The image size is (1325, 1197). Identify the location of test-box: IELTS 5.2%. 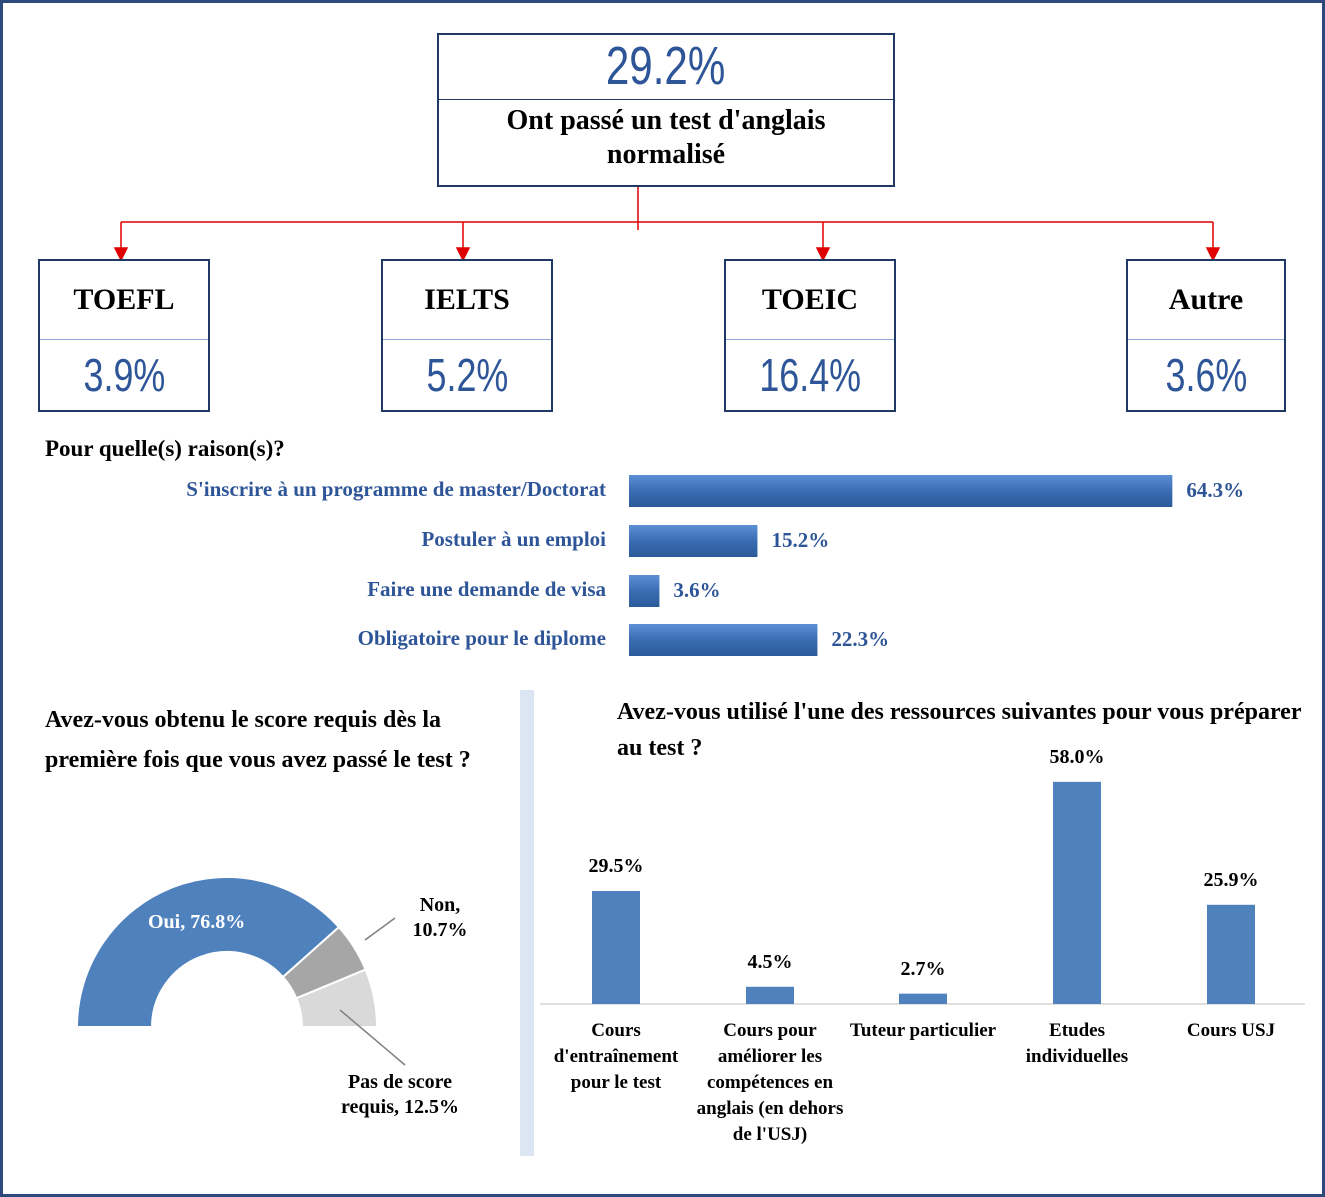
(467, 335).